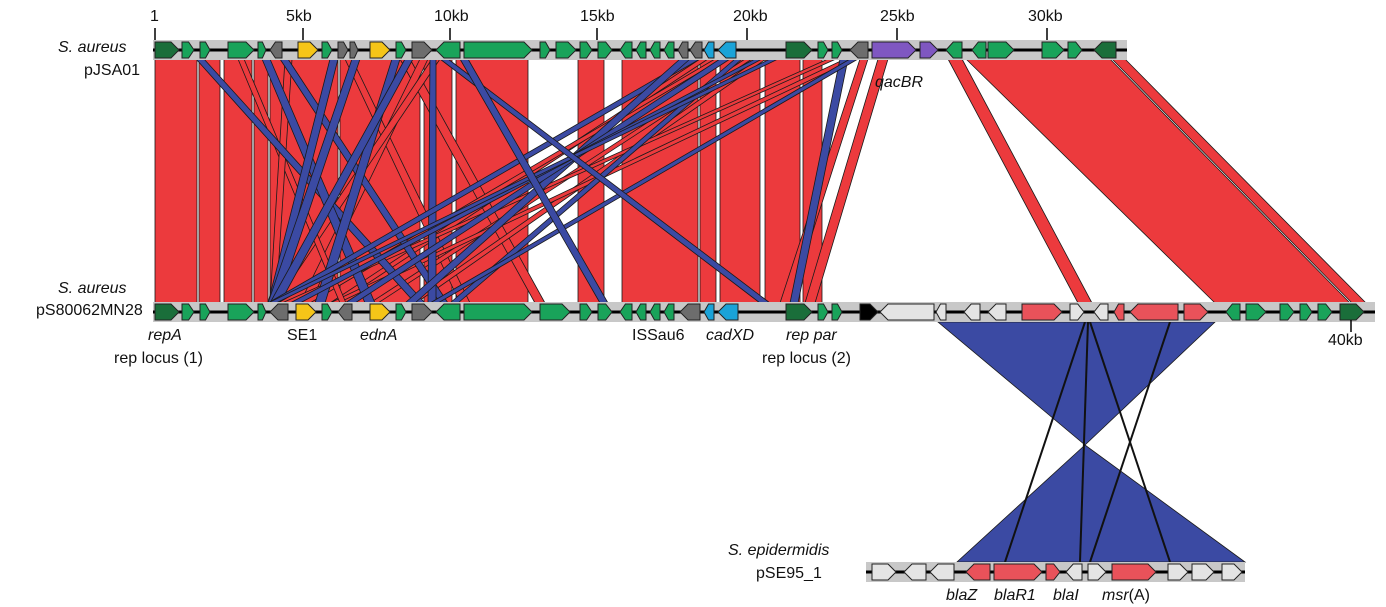 The image size is (1386, 607). What do you see at coordinates (1015, 595) in the screenshot?
I see `blaR1-label: blaR1` at bounding box center [1015, 595].